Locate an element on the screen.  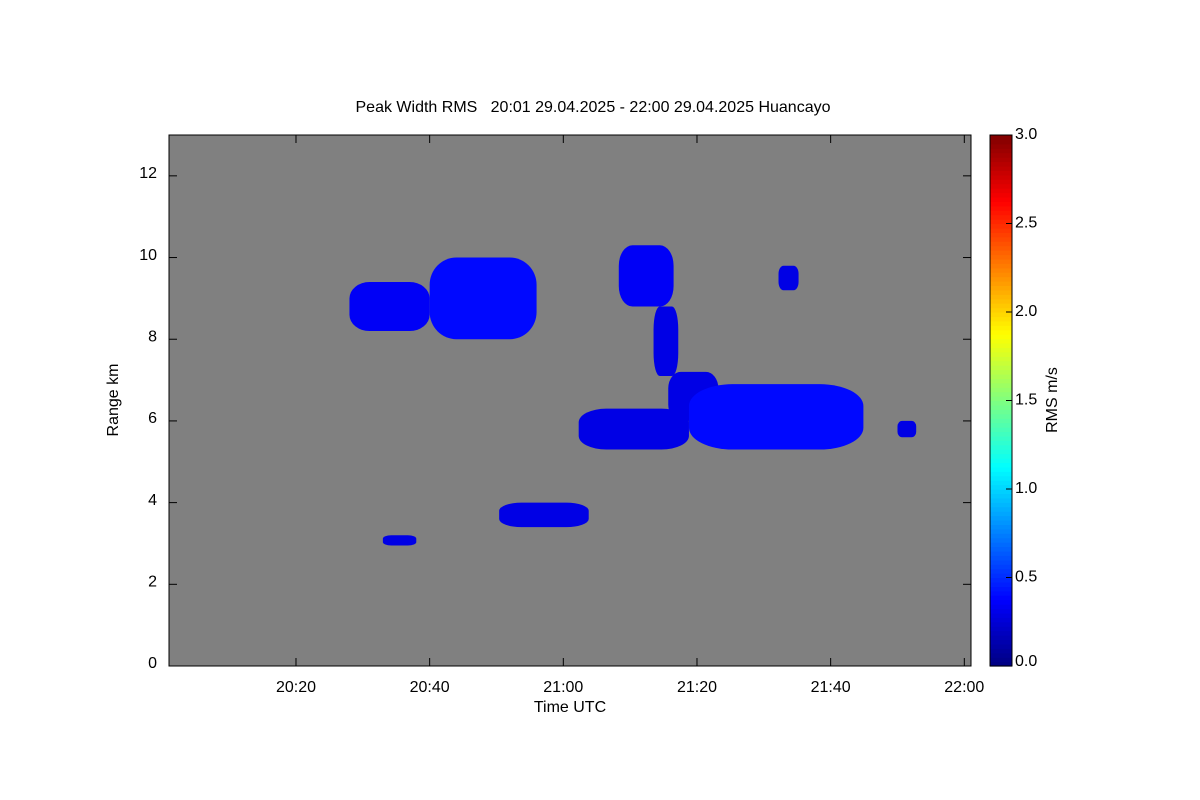
colorbar-label: RMS m/s is located at coordinates (1052, 400).